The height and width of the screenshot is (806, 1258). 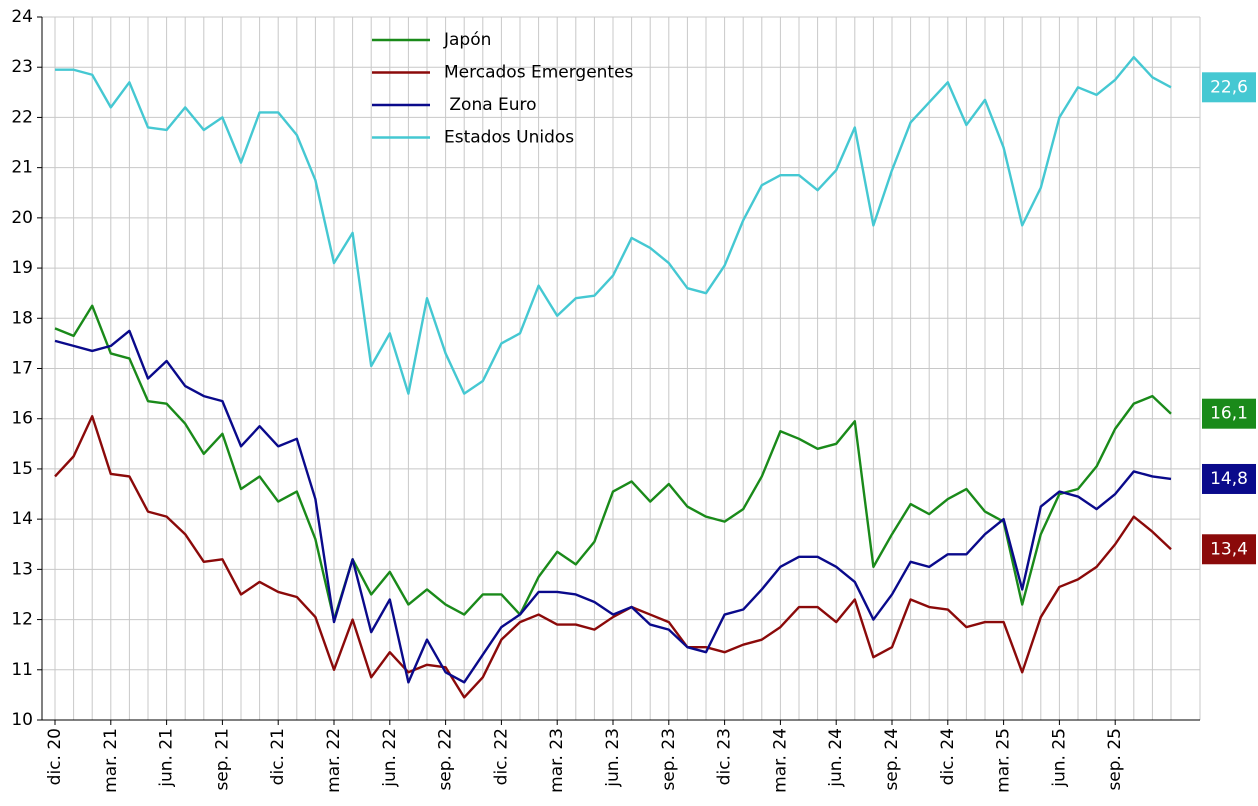 What do you see at coordinates (467, 40) in the screenshot?
I see `legend-label: Japón` at bounding box center [467, 40].